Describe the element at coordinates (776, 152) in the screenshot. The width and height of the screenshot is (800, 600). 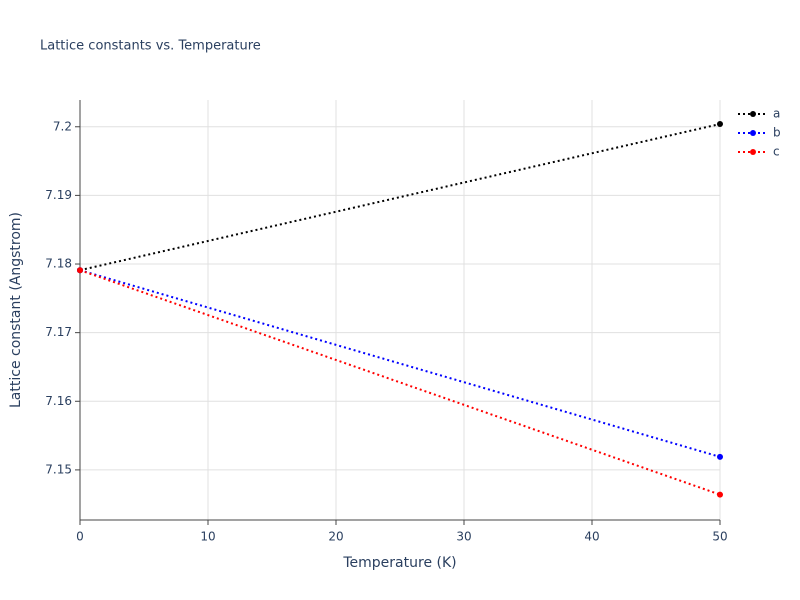
I see `legend-label: c` at that location.